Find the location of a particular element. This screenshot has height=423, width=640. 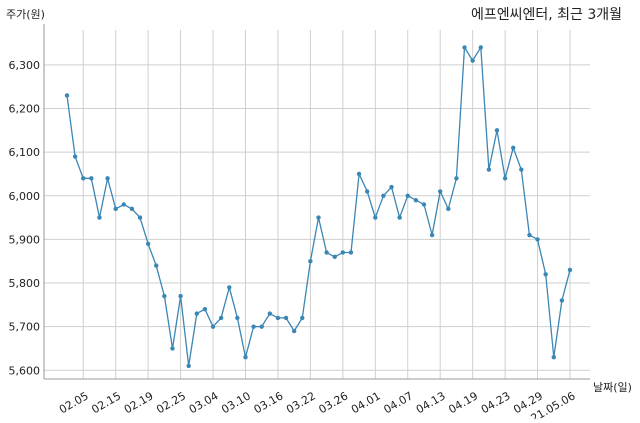

x-tick-label: 02.25 is located at coordinates (171, 402).